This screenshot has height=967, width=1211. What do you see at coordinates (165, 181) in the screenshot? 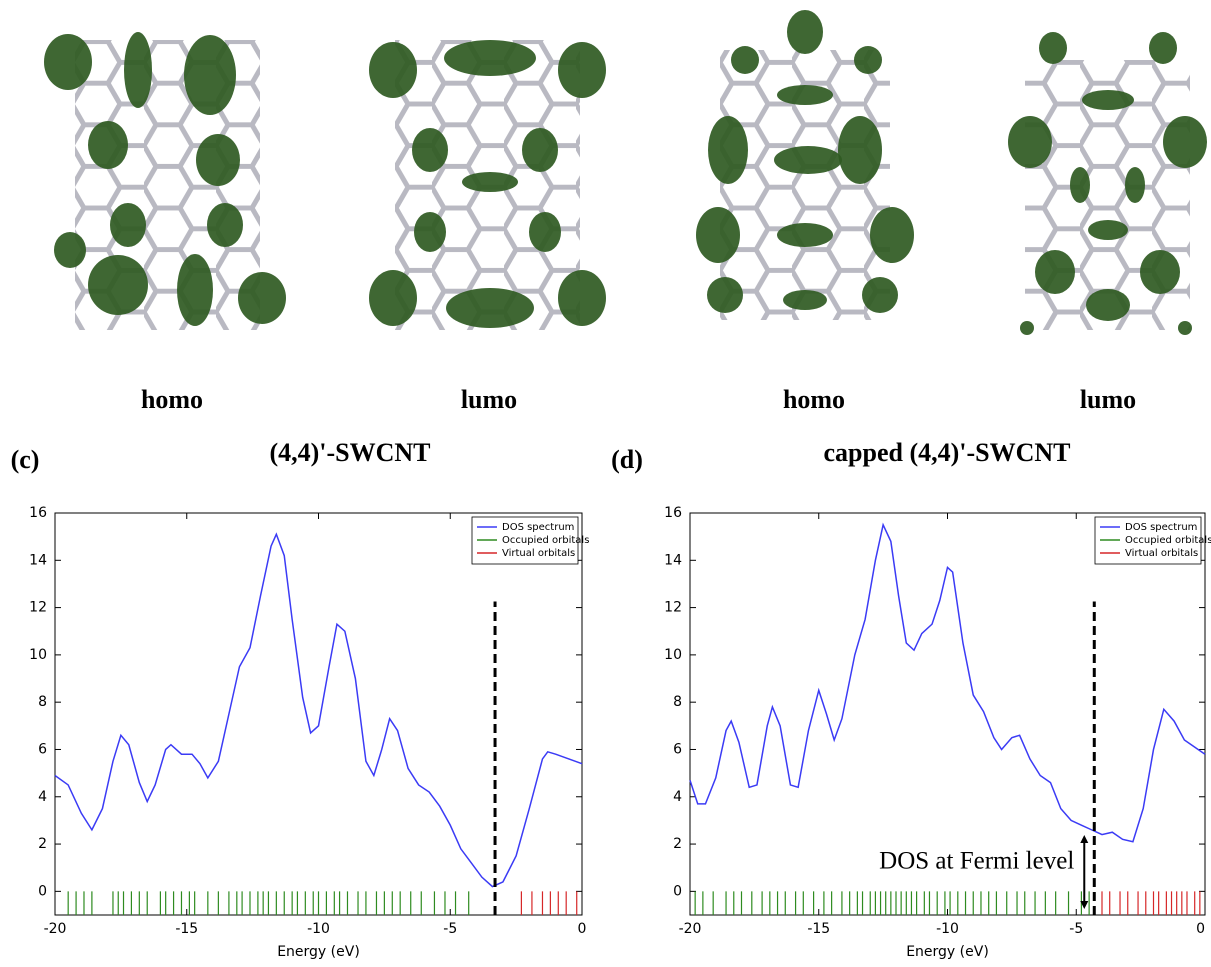
I see `molecule-homo-c` at bounding box center [165, 181].